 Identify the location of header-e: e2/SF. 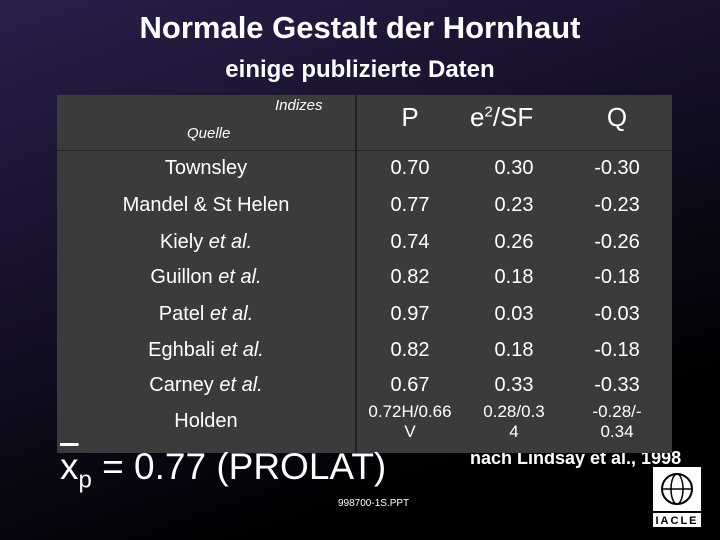
(501, 117).